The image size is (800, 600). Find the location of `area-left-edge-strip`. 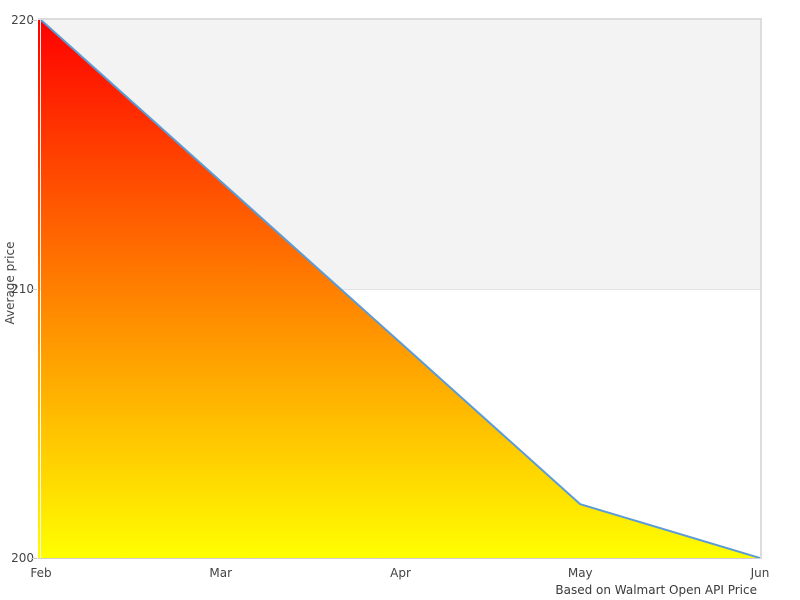

area-left-edge-strip is located at coordinates (39, 289).